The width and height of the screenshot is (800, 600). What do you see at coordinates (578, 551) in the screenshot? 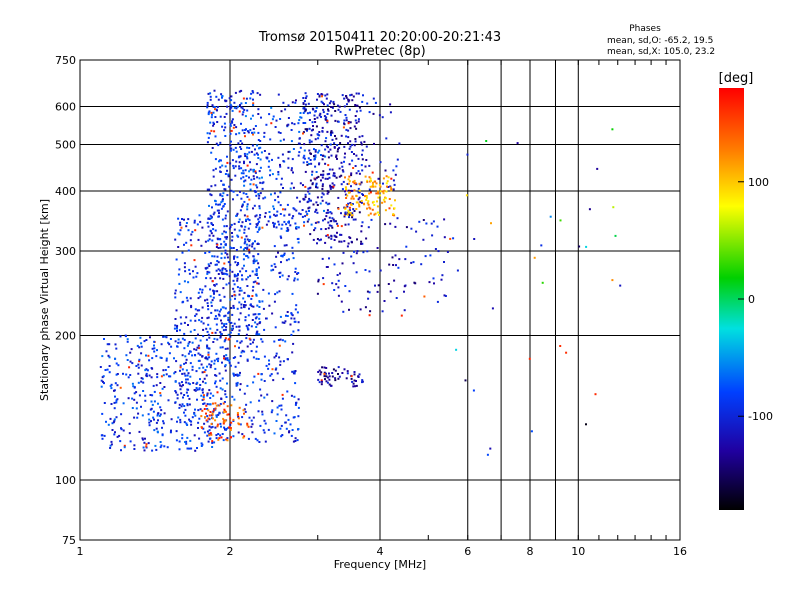
I see `x-tick-label: 10` at bounding box center [578, 551].